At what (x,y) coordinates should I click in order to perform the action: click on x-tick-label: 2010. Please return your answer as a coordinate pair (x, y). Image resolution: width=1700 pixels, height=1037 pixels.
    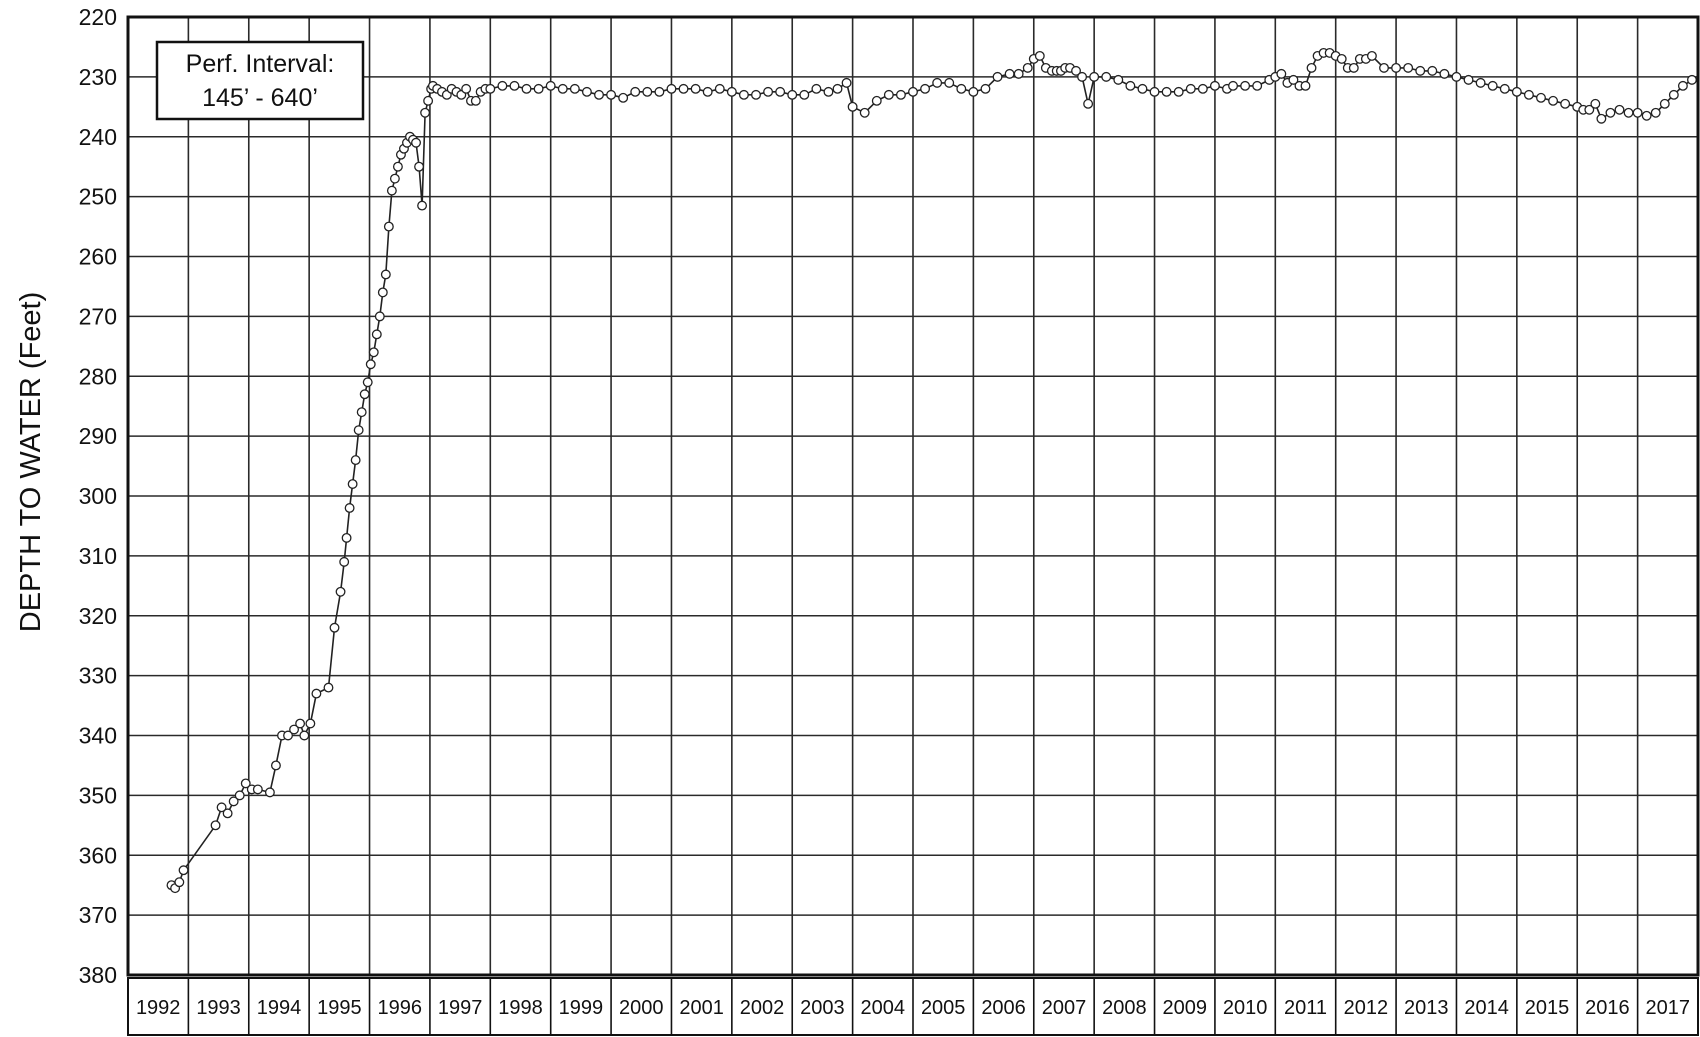
    Looking at the image, I should click on (1245, 1008).